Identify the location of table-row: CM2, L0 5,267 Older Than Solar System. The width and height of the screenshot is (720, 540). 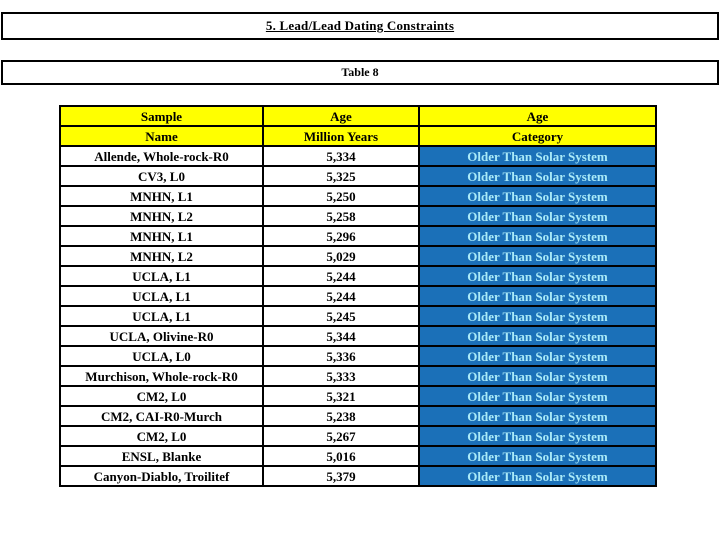
(358, 436).